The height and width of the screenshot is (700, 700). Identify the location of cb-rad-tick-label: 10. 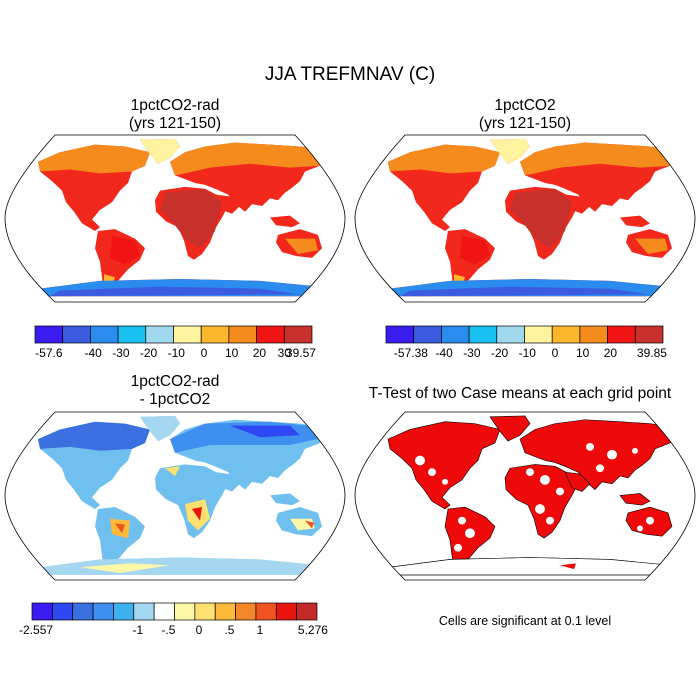
(232, 353).